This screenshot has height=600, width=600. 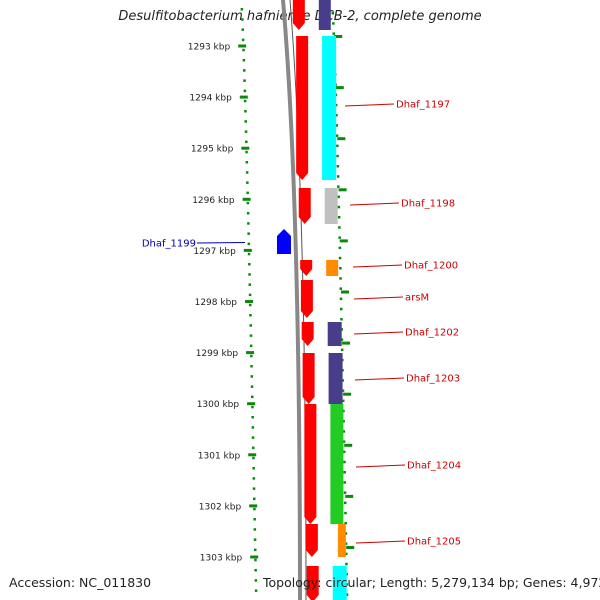 What do you see at coordinates (291, 300) in the screenshot?
I see `backbone-line` at bounding box center [291, 300].